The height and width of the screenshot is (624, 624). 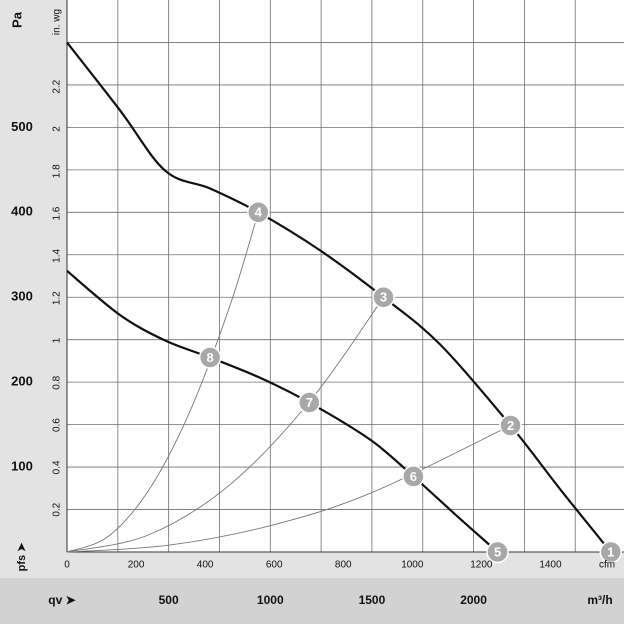 I want to click on bottom-band, so click(x=312, y=601).